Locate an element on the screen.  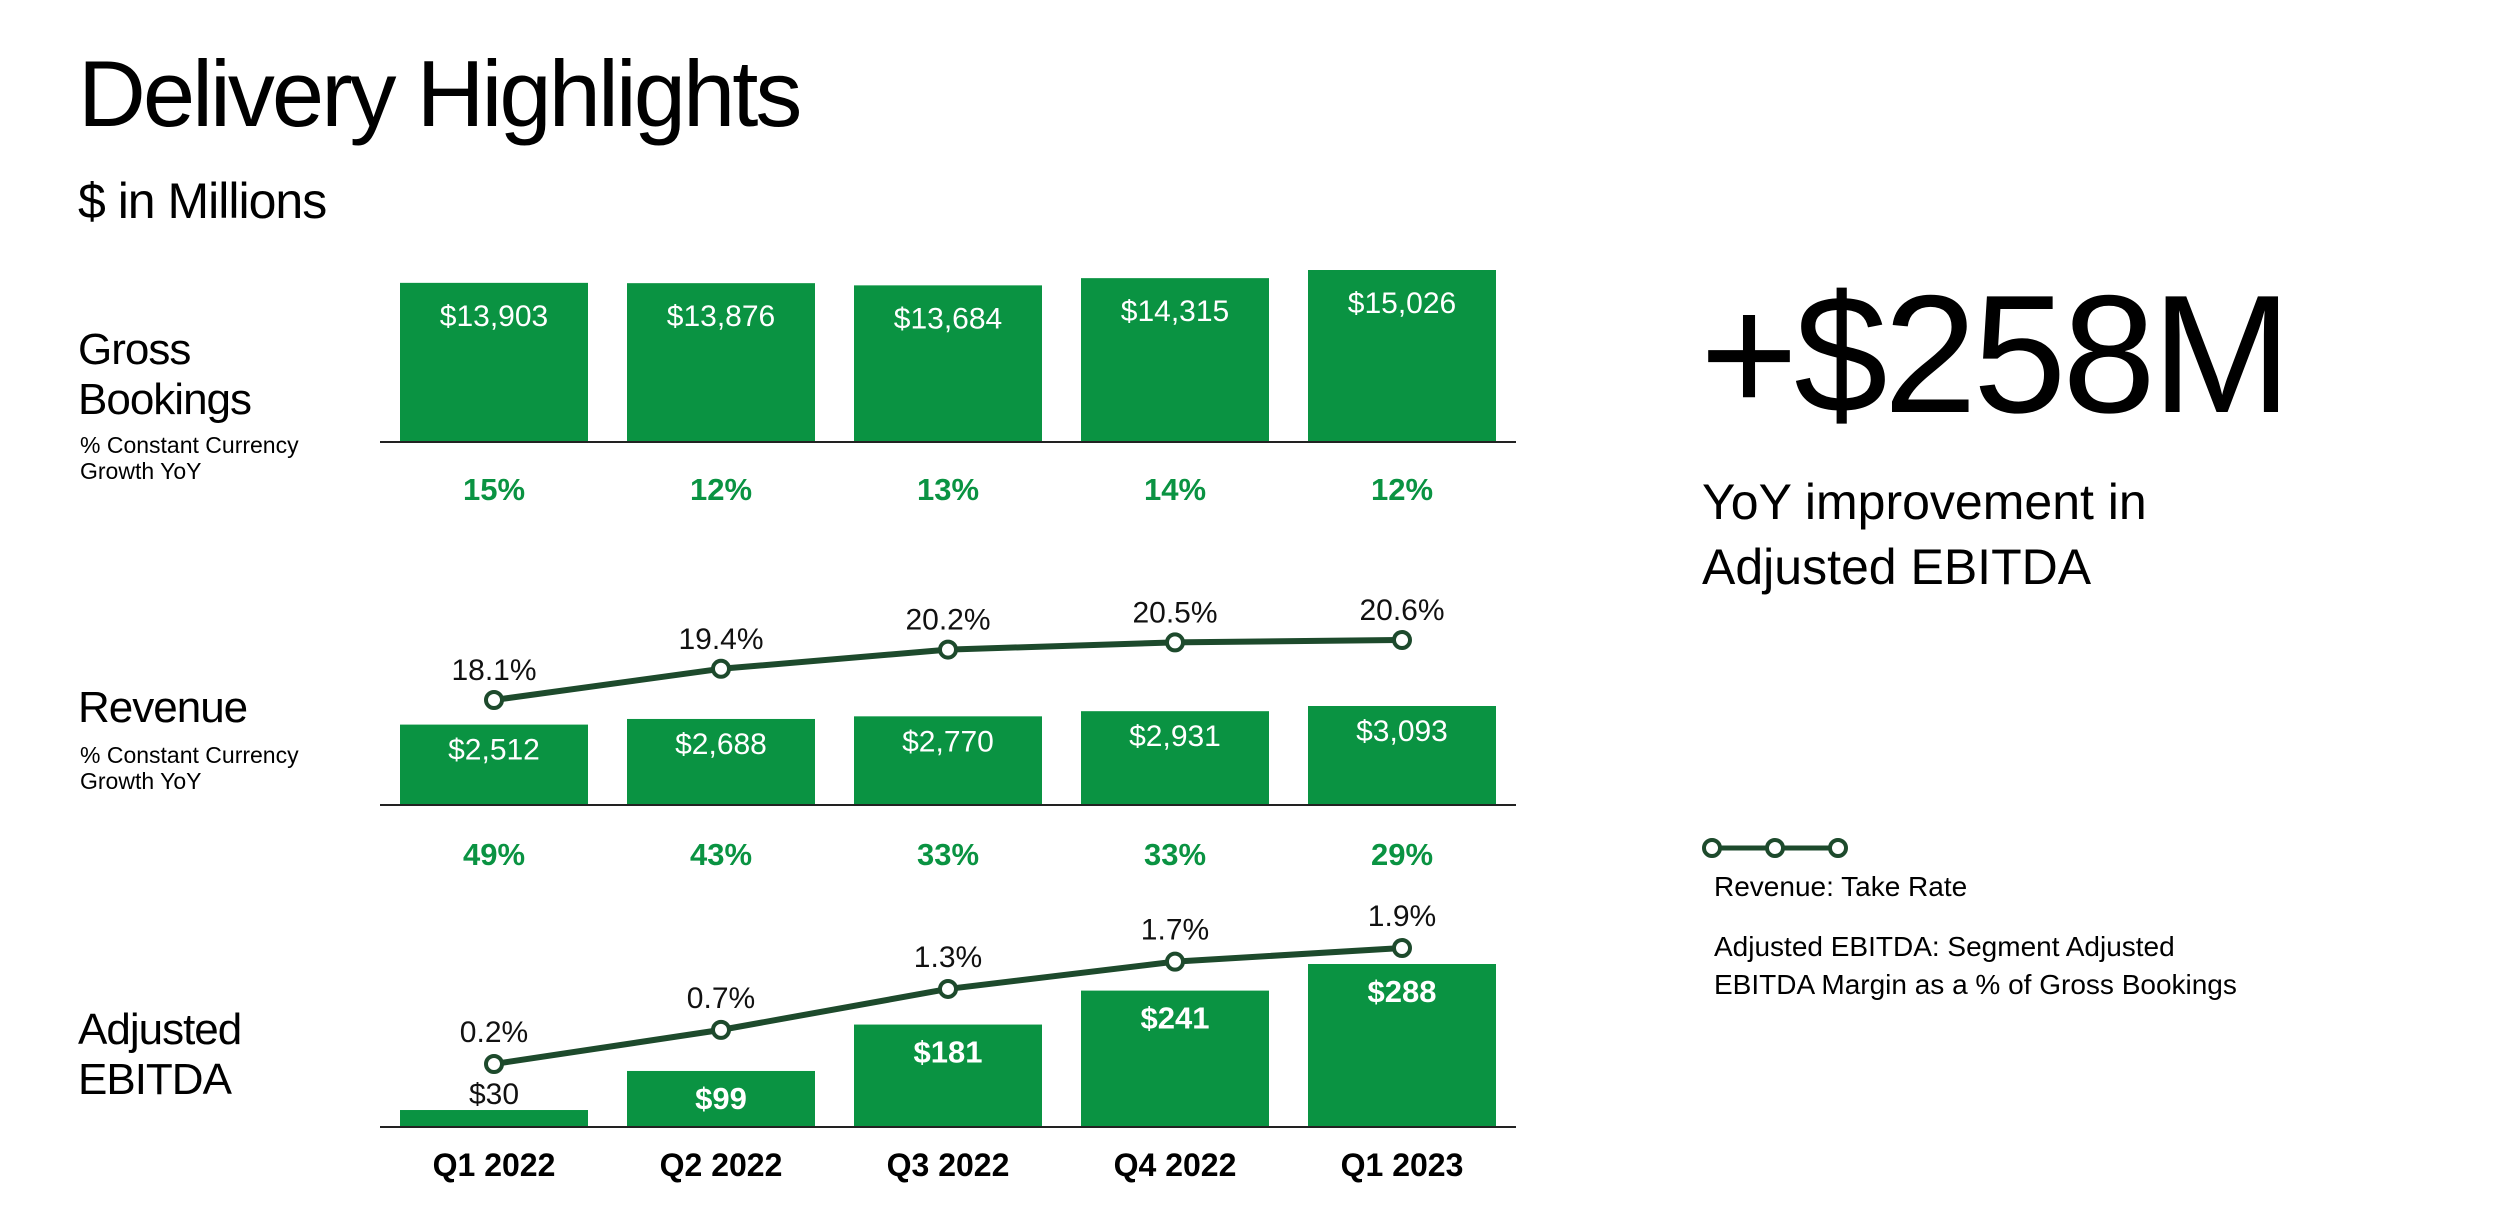
gross-bookings-sub-line1: % Constant Currency is located at coordinates (189, 445).